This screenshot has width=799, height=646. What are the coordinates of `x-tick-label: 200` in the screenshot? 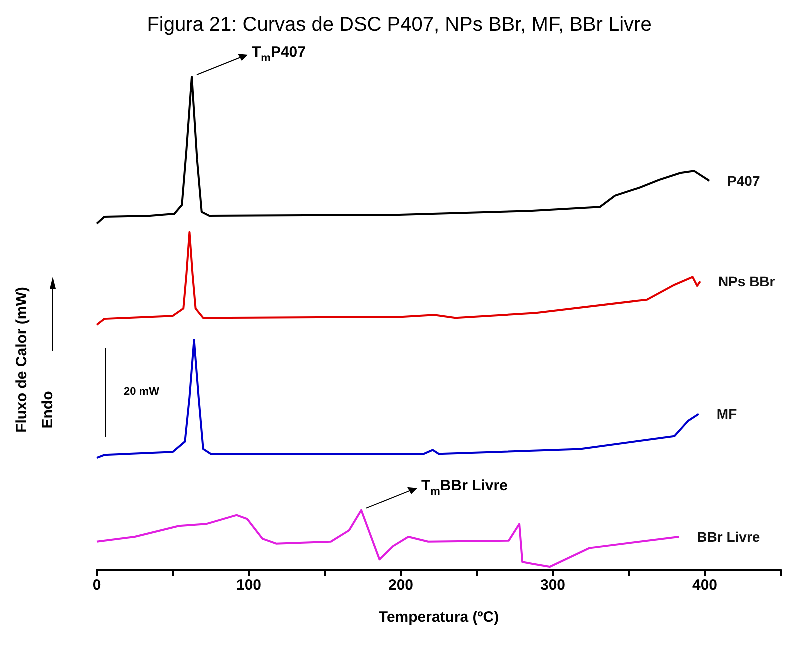 It's located at (401, 585).